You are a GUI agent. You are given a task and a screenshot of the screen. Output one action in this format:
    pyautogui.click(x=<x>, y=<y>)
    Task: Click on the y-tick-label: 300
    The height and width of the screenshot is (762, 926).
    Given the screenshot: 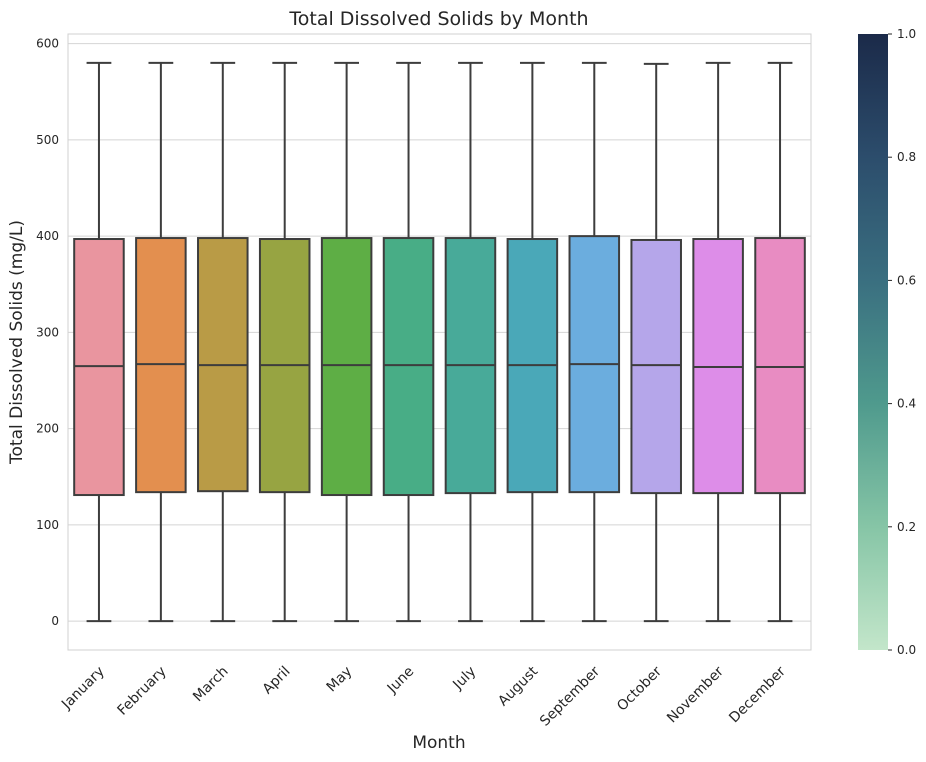 What is the action you would take?
    pyautogui.click(x=47, y=332)
    